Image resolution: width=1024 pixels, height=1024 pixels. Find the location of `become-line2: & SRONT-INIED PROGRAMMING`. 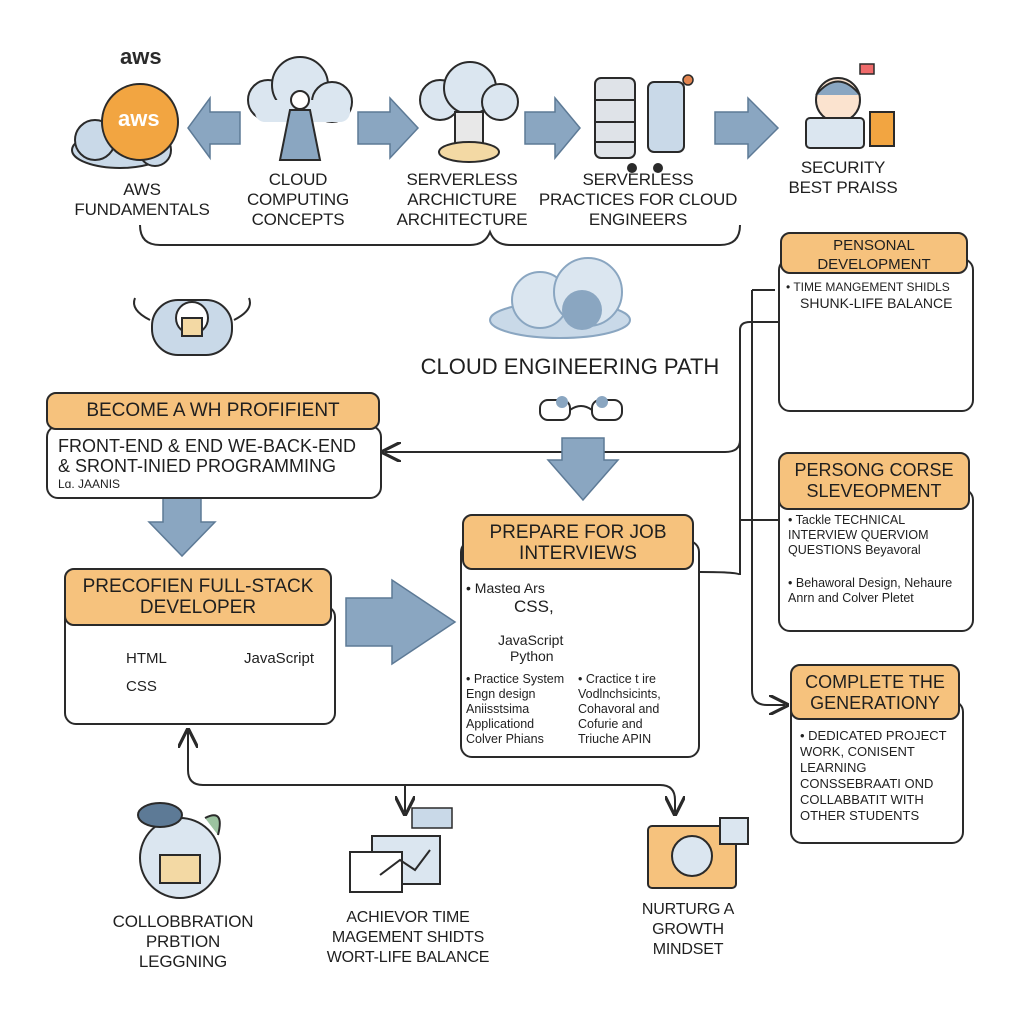

become-line2: & SRONT-INIED PROGRAMMING is located at coordinates (197, 466).